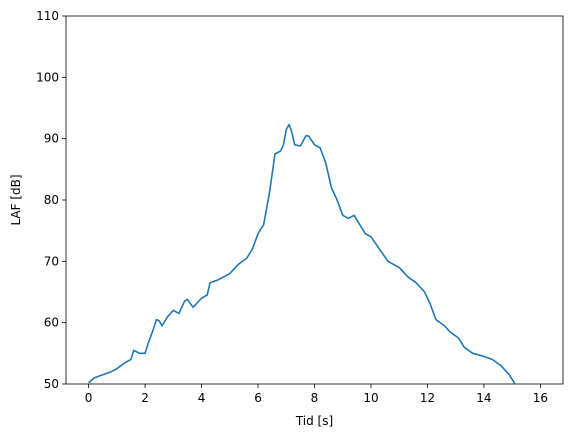  What do you see at coordinates (51, 139) in the screenshot?
I see `y-tick-label: 90` at bounding box center [51, 139].